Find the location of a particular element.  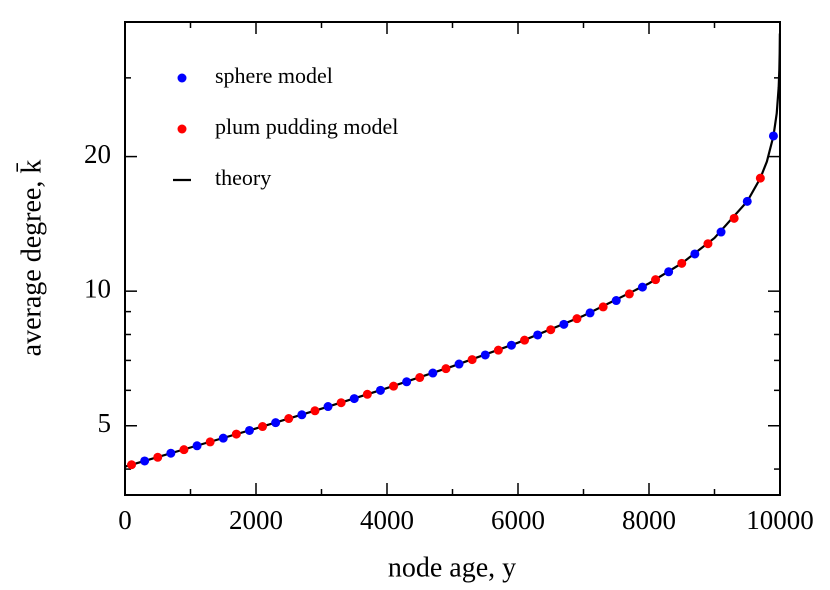

legend-label: plum pudding model is located at coordinates (306, 126).